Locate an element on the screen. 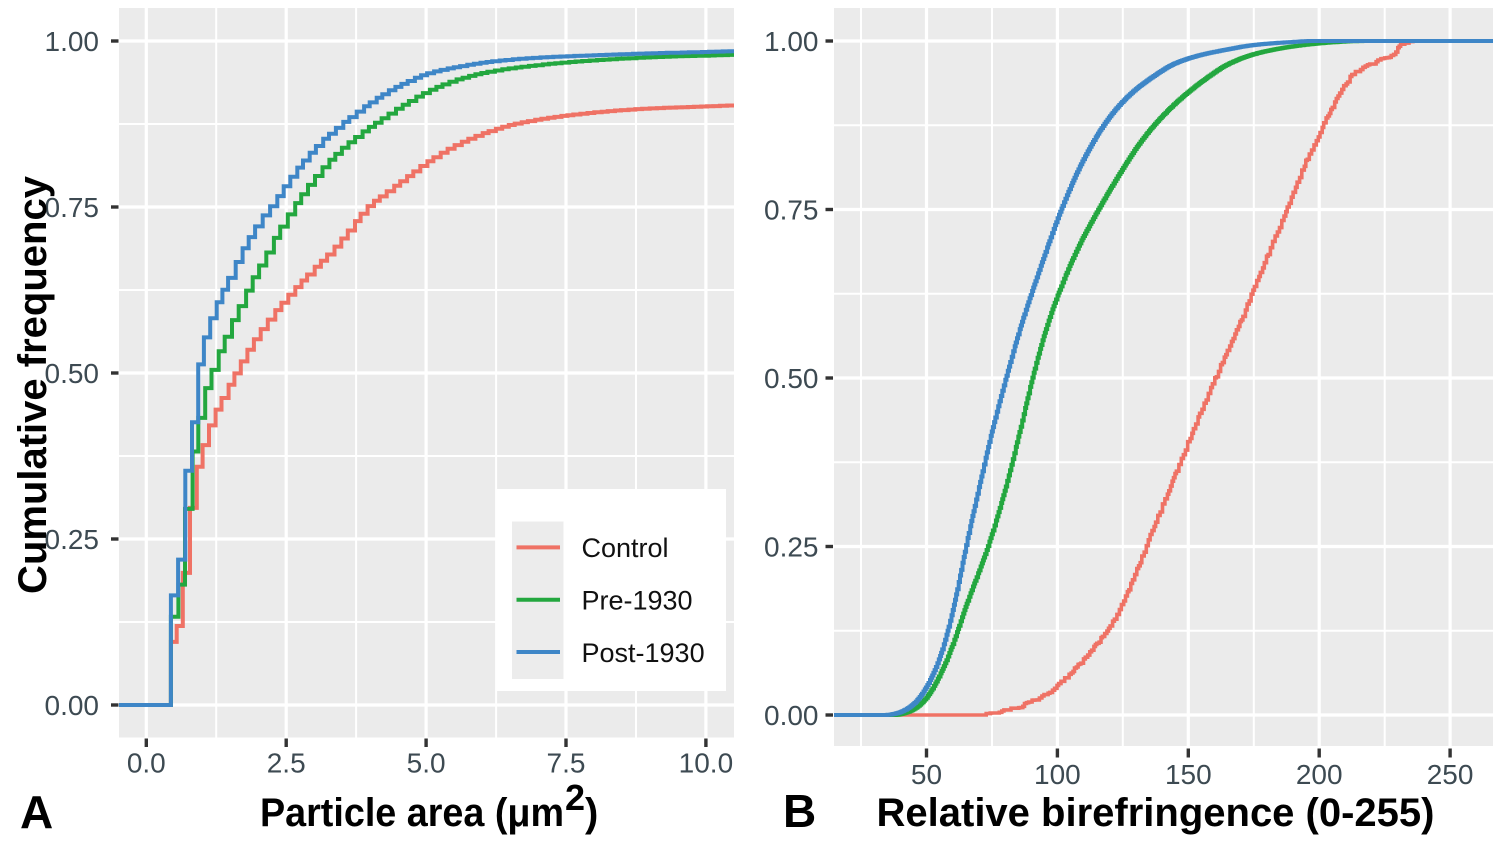 Image resolution: width=1500 pixels, height=845 pixels. svg-text: 10.0 is located at coordinates (706, 763).